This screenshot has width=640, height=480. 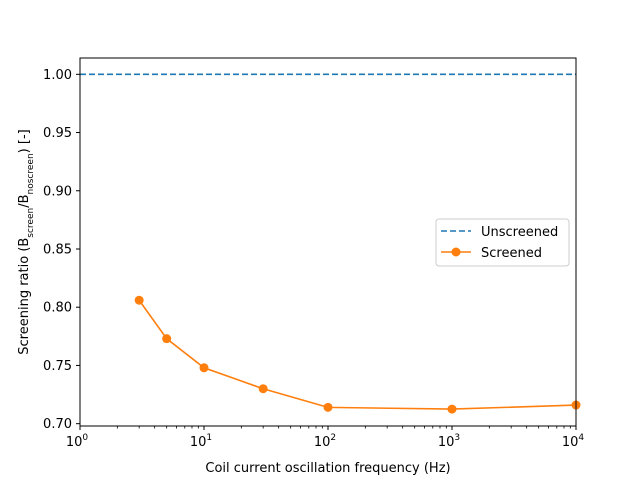 I want to click on y-tick-label: 0.80, so click(x=57, y=308).